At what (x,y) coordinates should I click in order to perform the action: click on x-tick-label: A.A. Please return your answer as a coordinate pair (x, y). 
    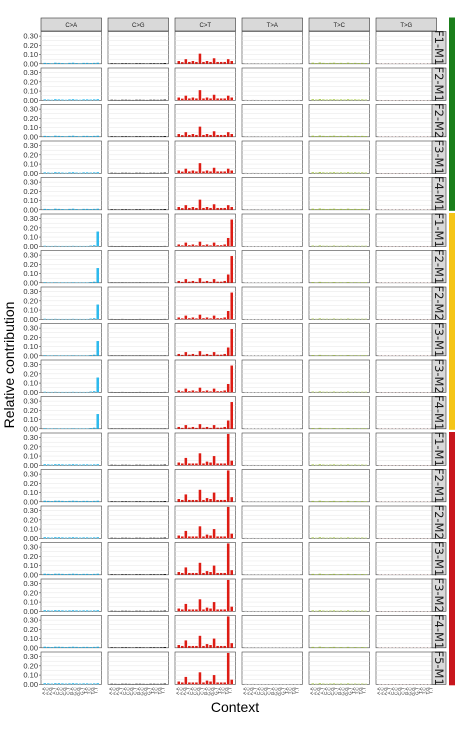
    Looking at the image, I should click on (177, 690).